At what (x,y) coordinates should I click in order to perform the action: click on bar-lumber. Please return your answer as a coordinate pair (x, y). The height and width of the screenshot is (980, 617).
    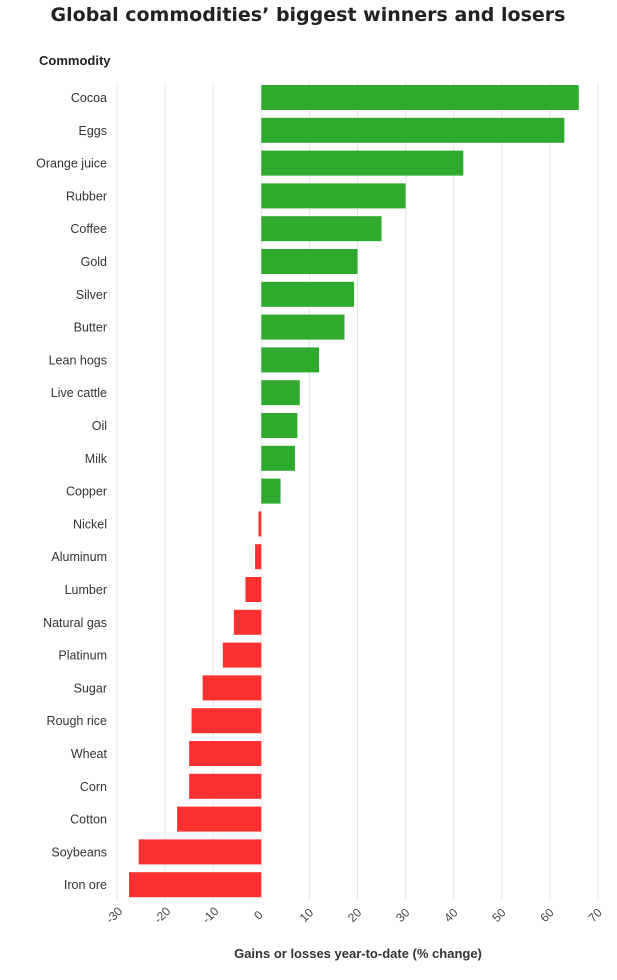
    Looking at the image, I should click on (253, 589).